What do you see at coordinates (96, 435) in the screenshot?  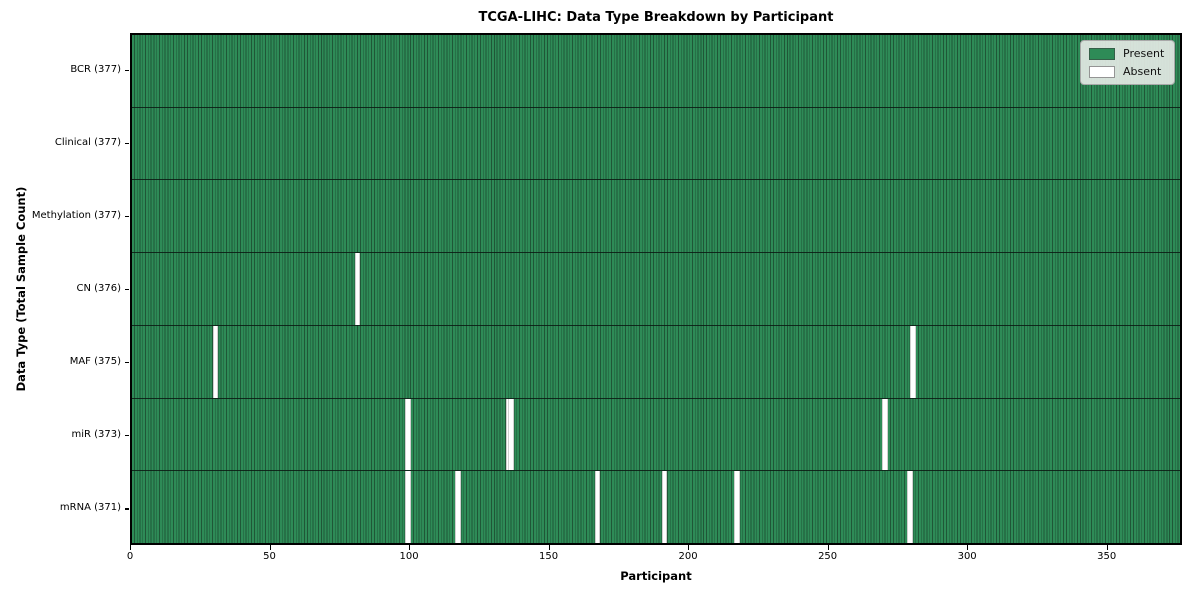 I see `y-tick-label-miR: miR (373)` at bounding box center [96, 435].